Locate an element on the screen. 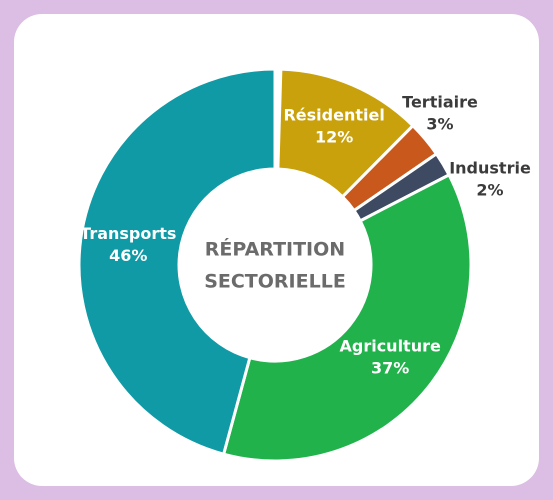  center-label: RÉPARTITION is located at coordinates (275, 249).